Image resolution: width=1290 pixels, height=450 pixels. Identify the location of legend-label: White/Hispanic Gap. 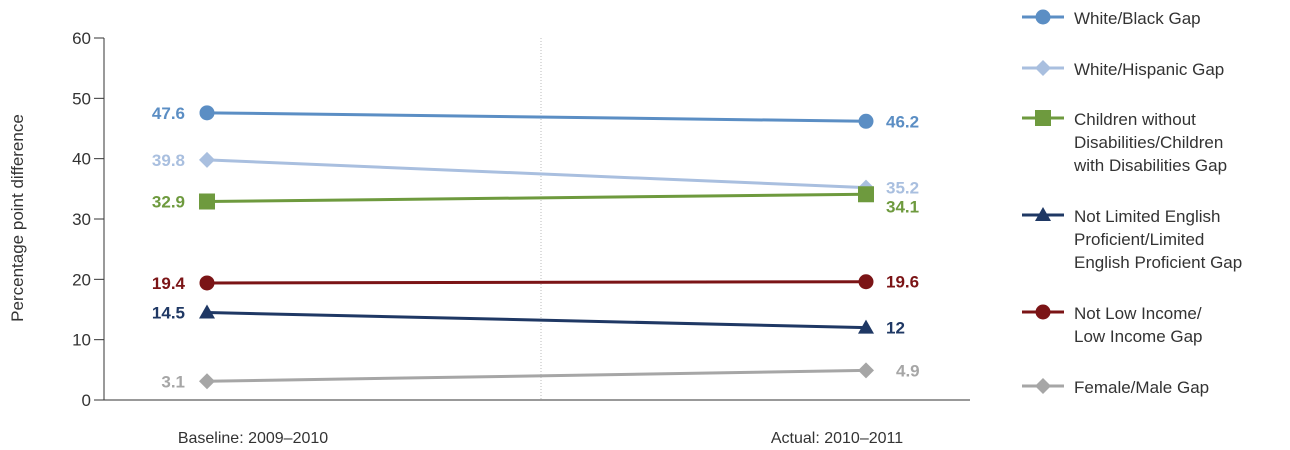
(1176, 69).